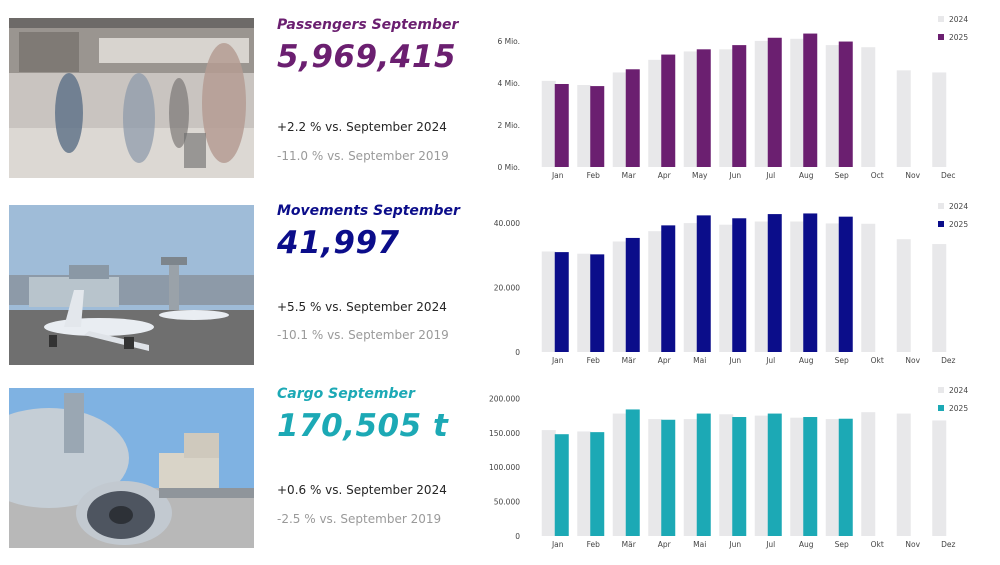 This screenshot has height=565, width=1000. Describe the element at coordinates (629, 360) in the screenshot. I see `x-tick-label: Mär` at that location.